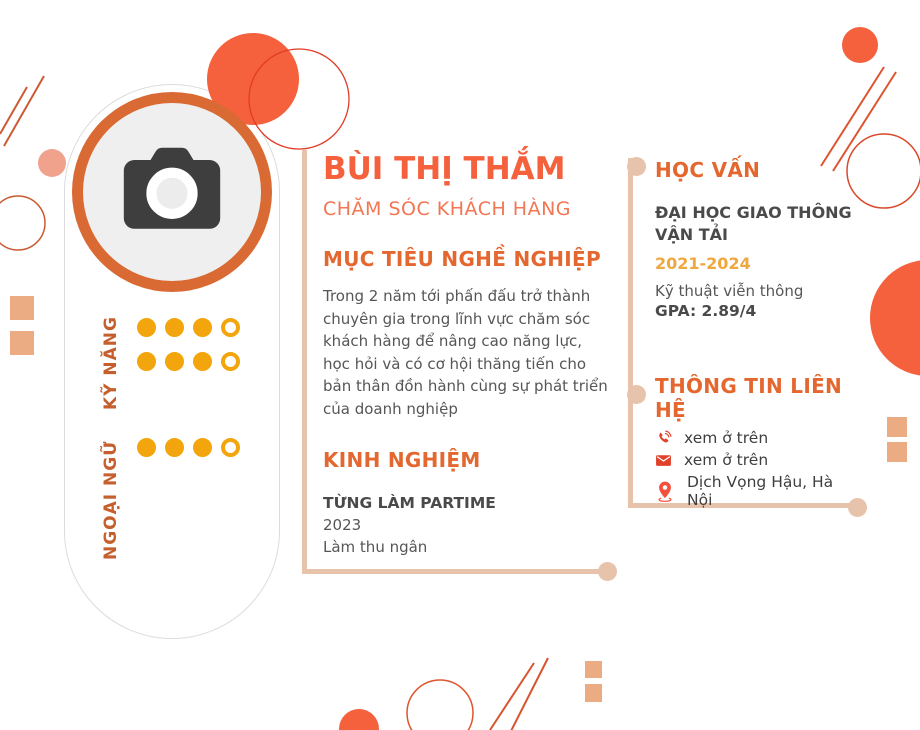 This screenshot has height=730, width=920. I want to click on education-gpa: GPA: 2.89/4, so click(706, 311).